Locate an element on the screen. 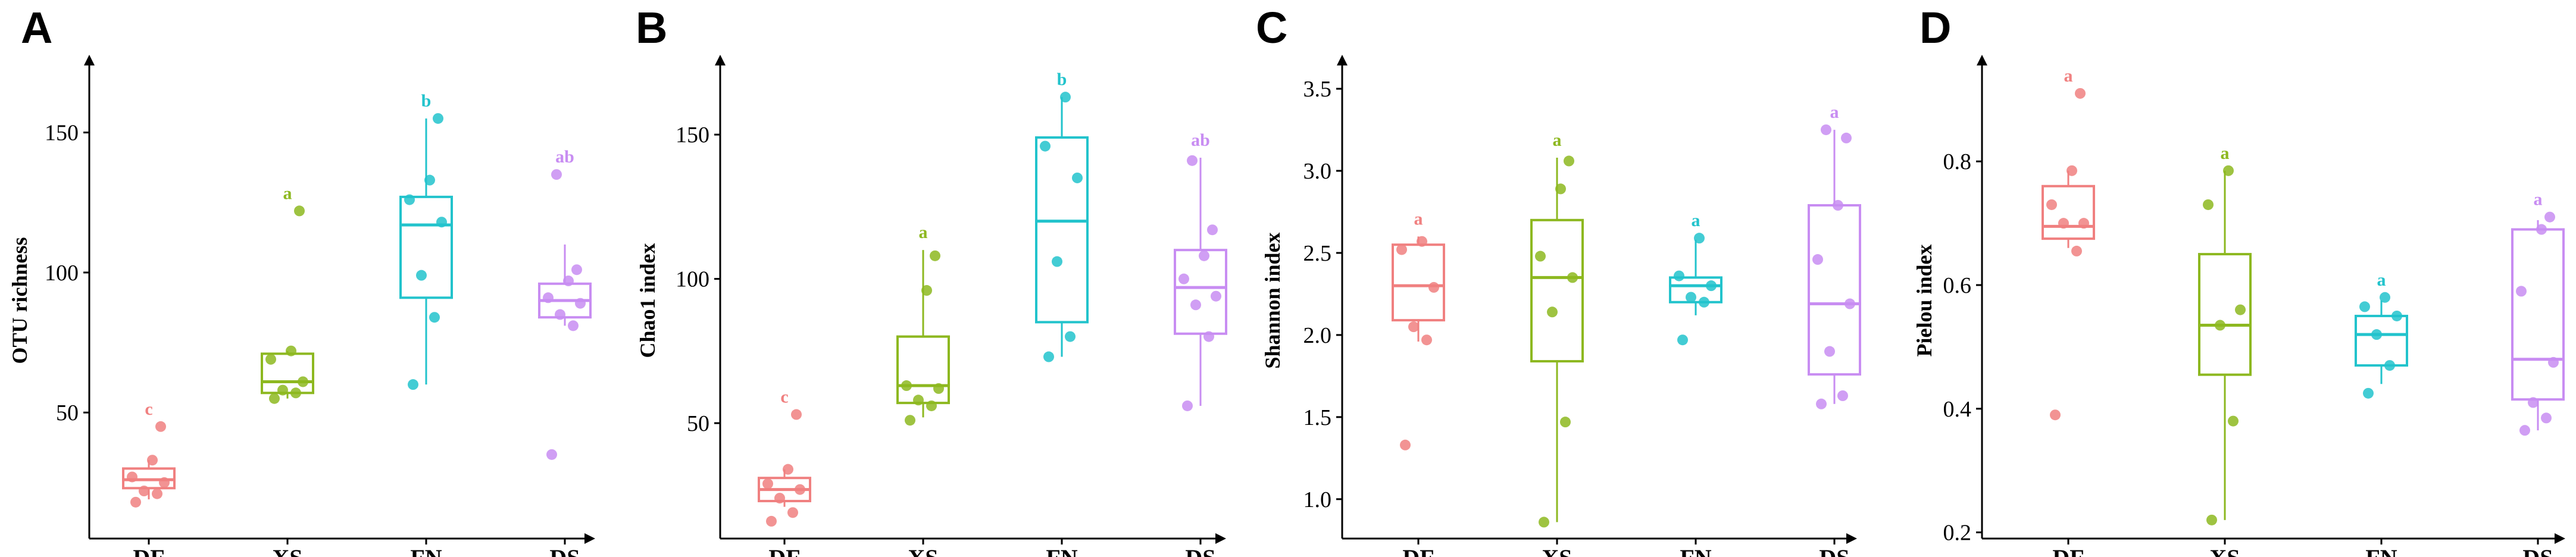 This screenshot has width=2576, height=557. box-fn: b is located at coordinates (426, 241).